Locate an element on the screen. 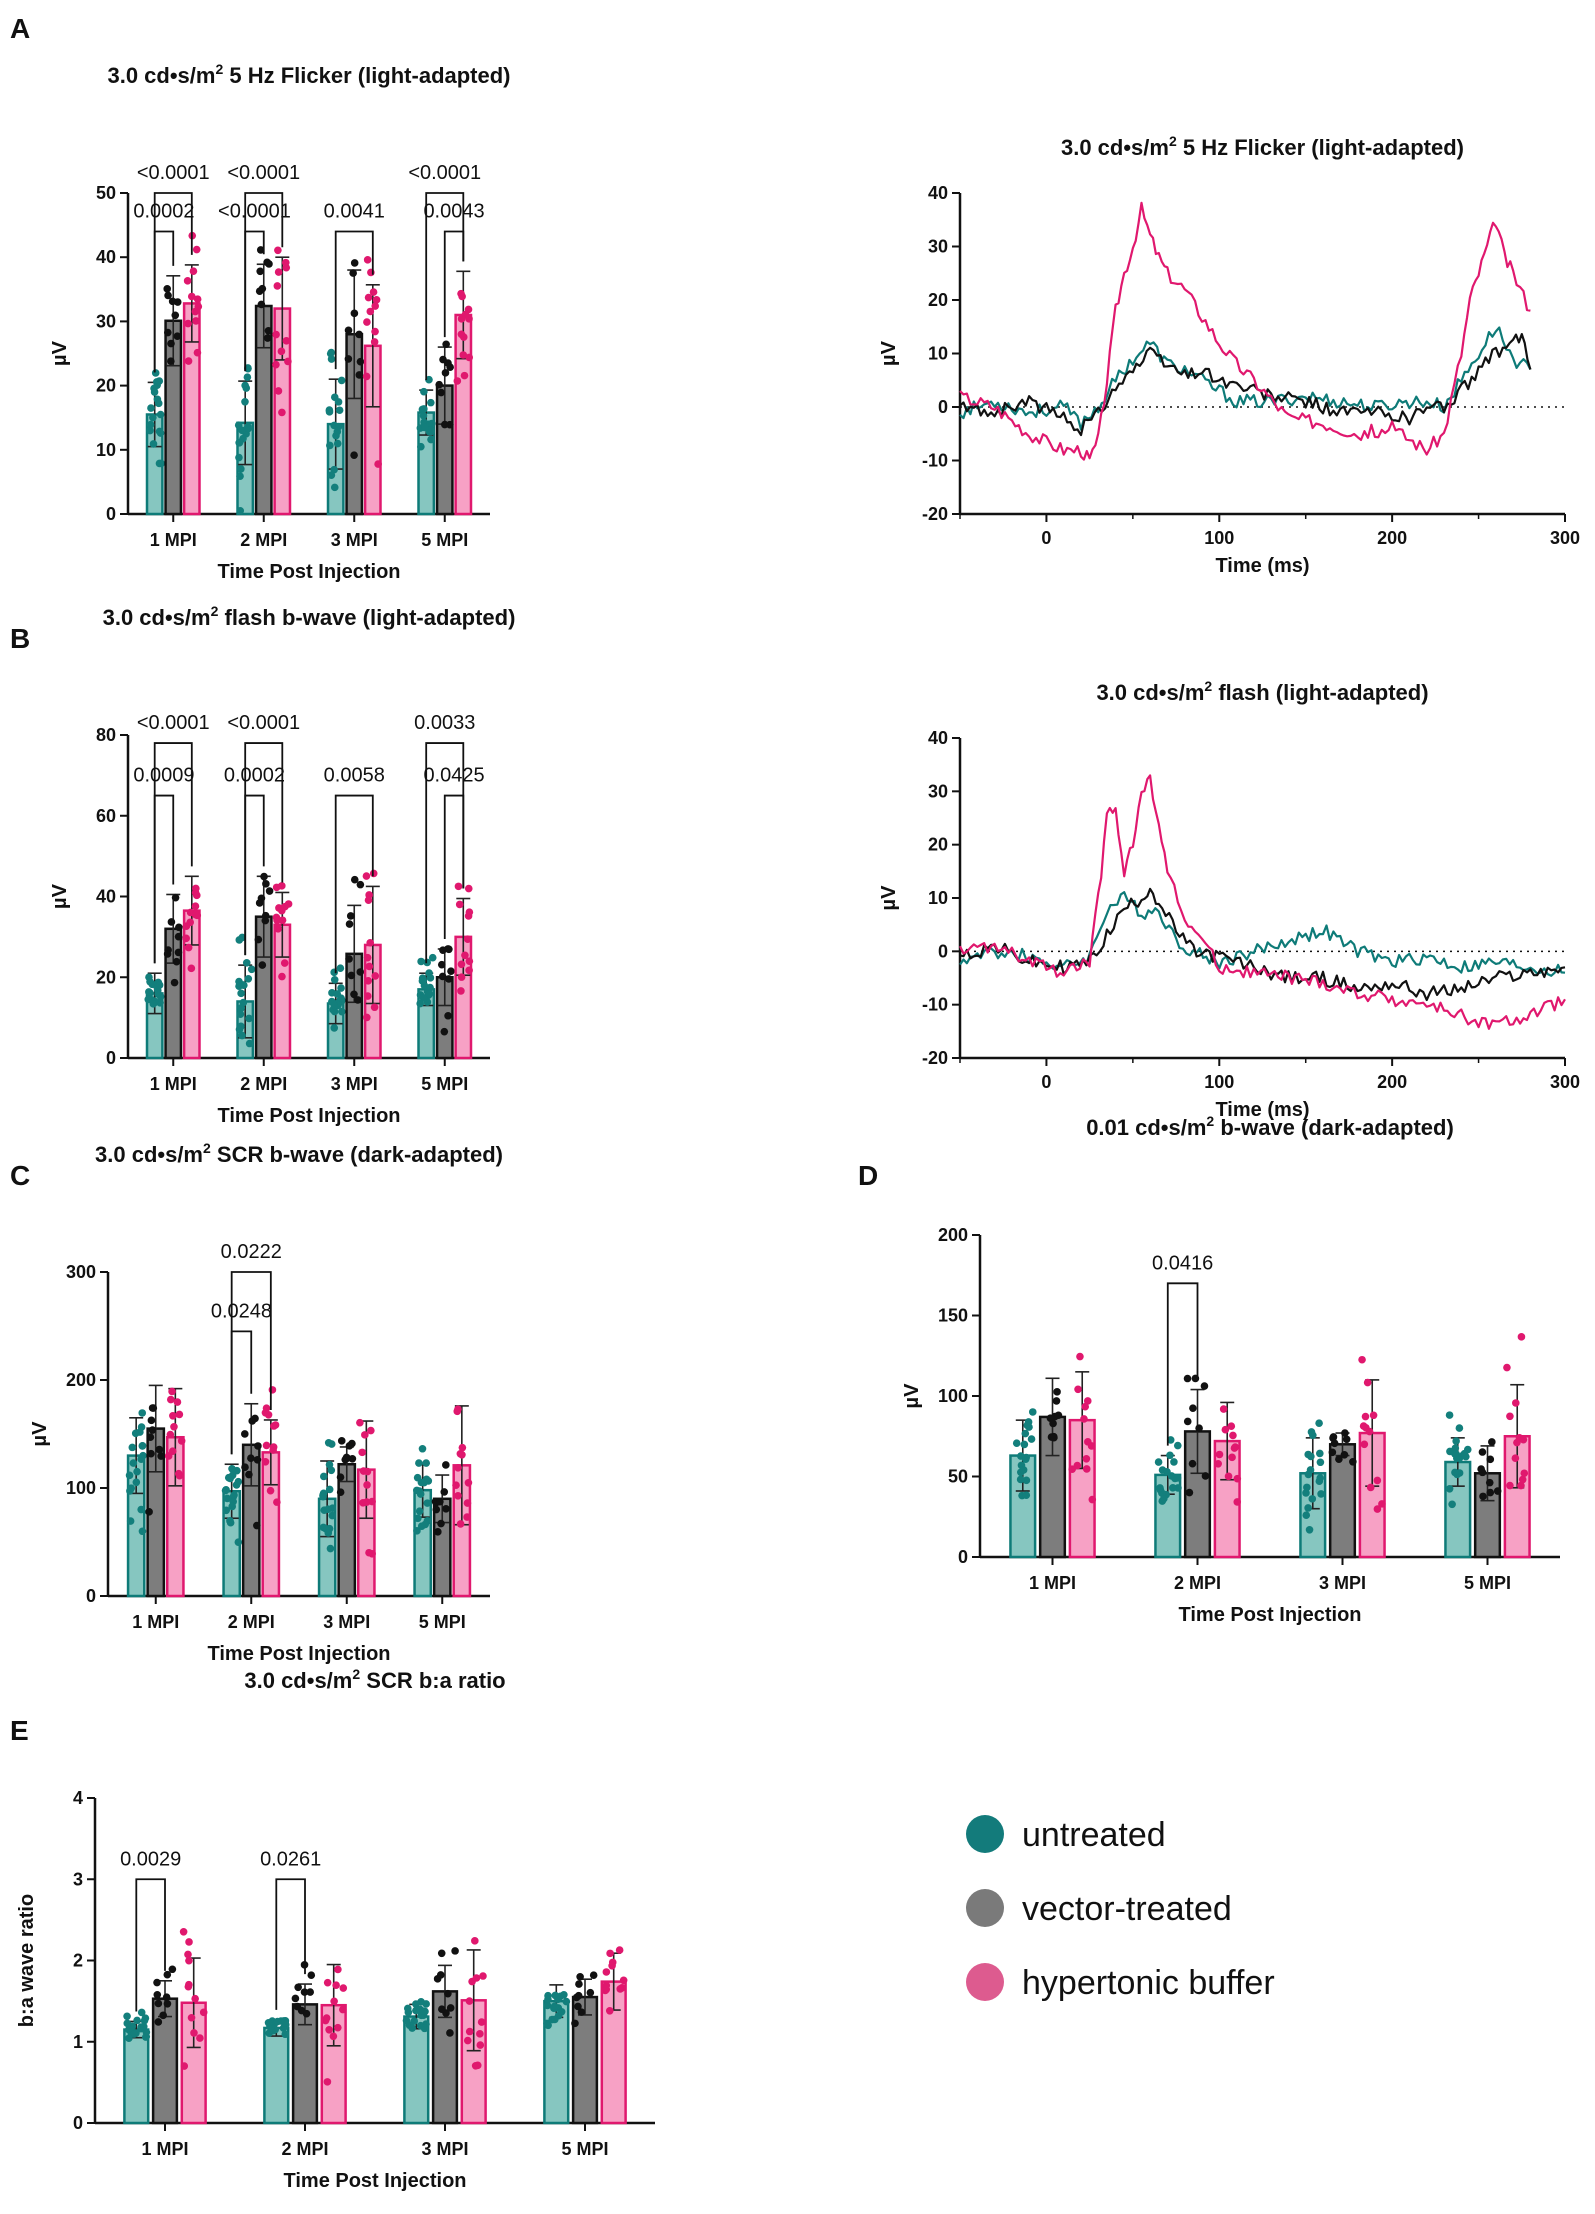 Image resolution: width=1595 pixels, height=2214 pixels. category-label: 2 MPI is located at coordinates (251, 1622).